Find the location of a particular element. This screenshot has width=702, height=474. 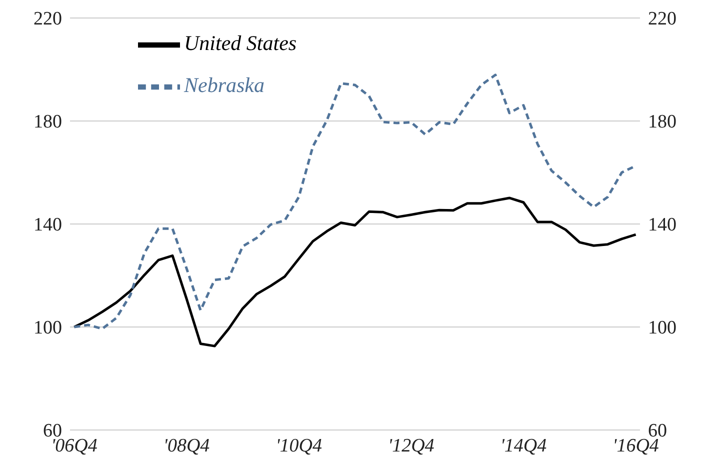

x-tick-label: '12Q4 is located at coordinates (411, 445).